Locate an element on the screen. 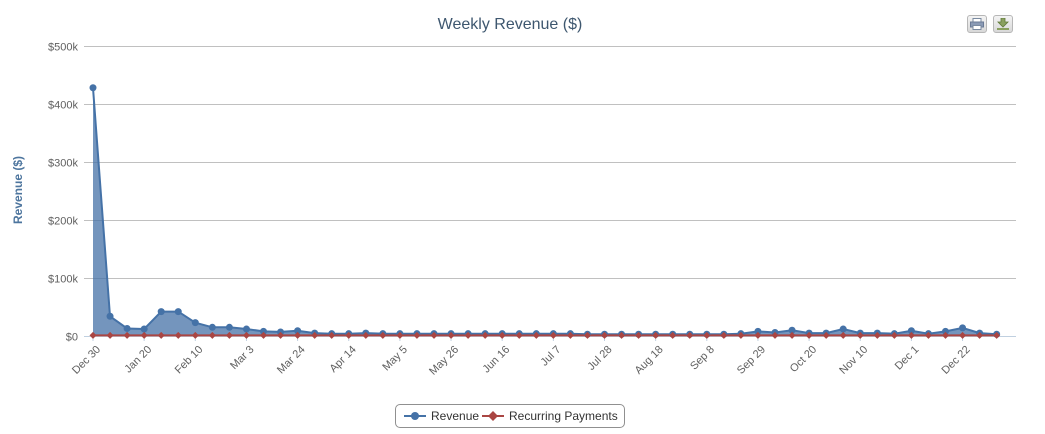 This screenshot has width=1045, height=434. x-tick-label: Jul 7 is located at coordinates (551, 356).